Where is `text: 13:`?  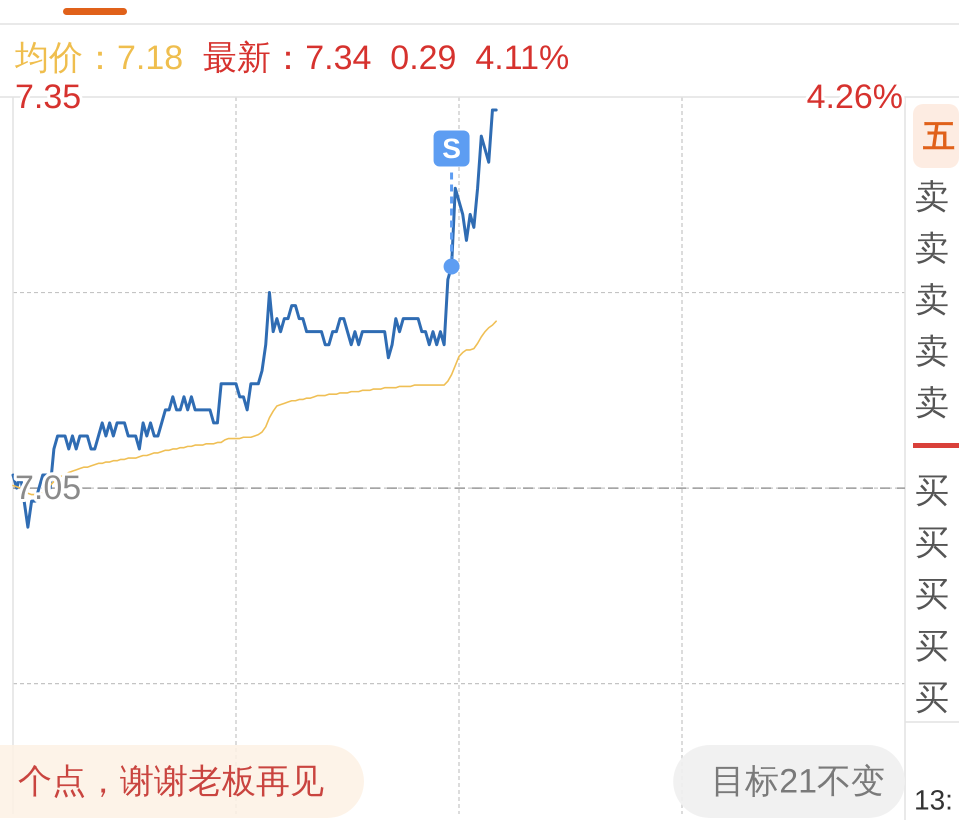 text: 13: is located at coordinates (933, 800).